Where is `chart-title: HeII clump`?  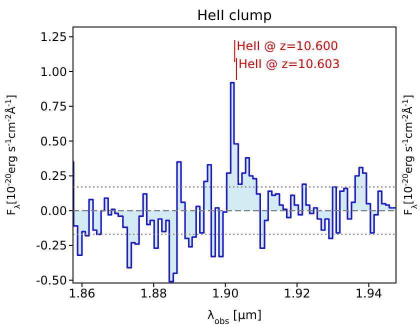
chart-title: HeII clump is located at coordinates (234, 16).